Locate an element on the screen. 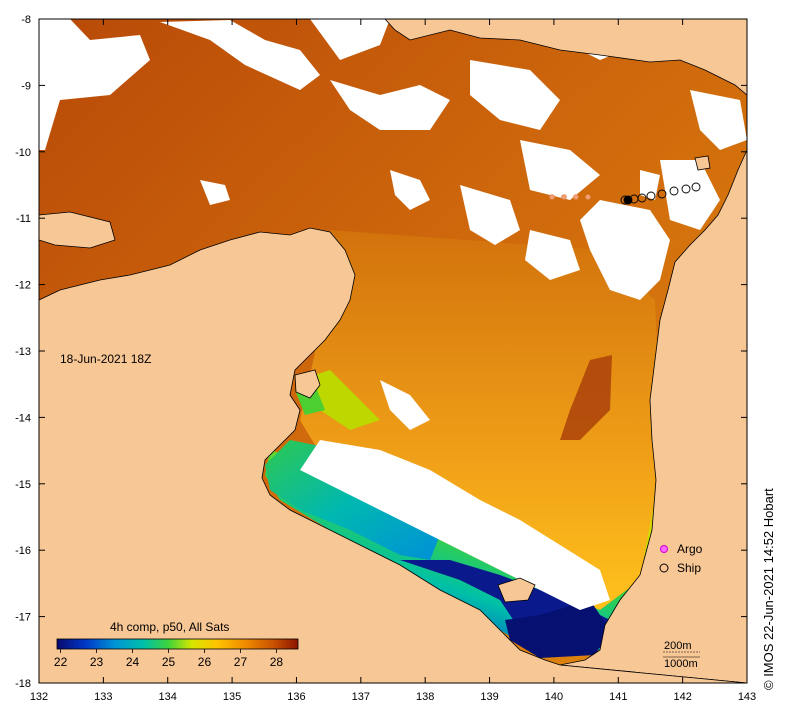 This screenshot has width=791, height=716. lon-tick-label: 136 is located at coordinates (296, 697).